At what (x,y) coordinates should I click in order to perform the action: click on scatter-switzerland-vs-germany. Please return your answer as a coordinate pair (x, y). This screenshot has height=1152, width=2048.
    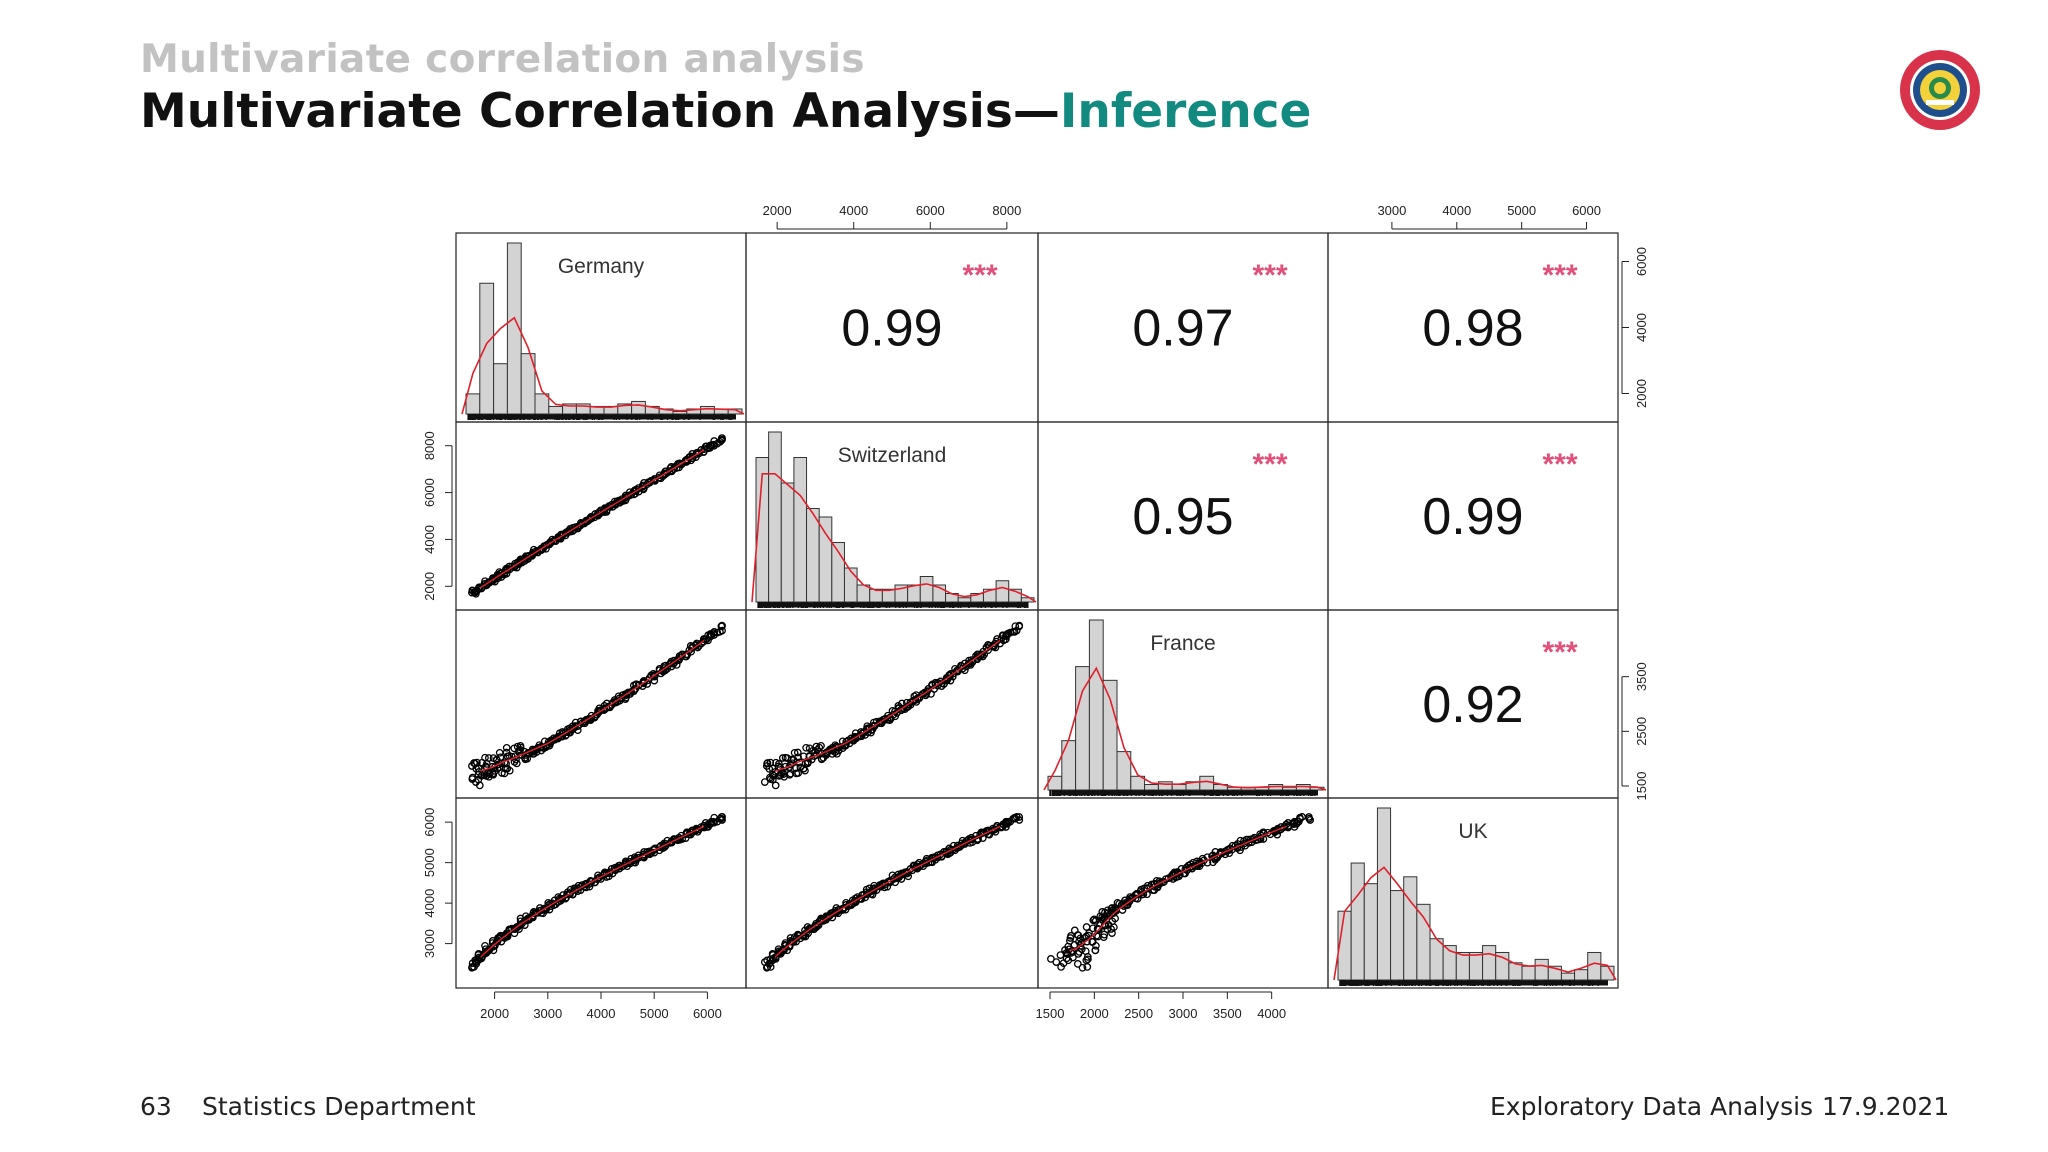
    Looking at the image, I should click on (597, 516).